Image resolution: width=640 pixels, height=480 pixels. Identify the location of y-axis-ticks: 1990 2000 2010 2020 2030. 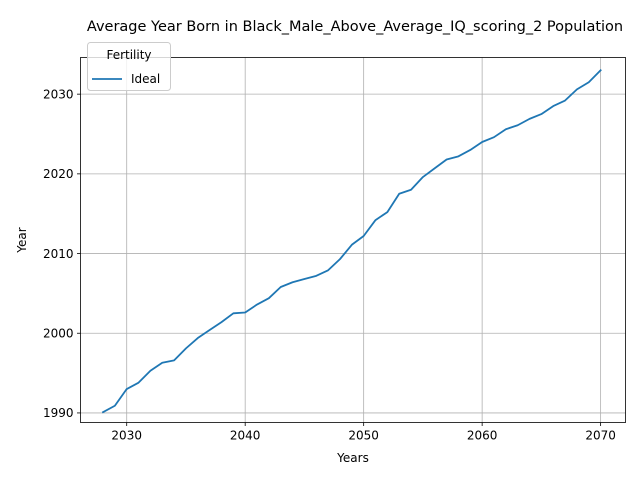
(62, 253).